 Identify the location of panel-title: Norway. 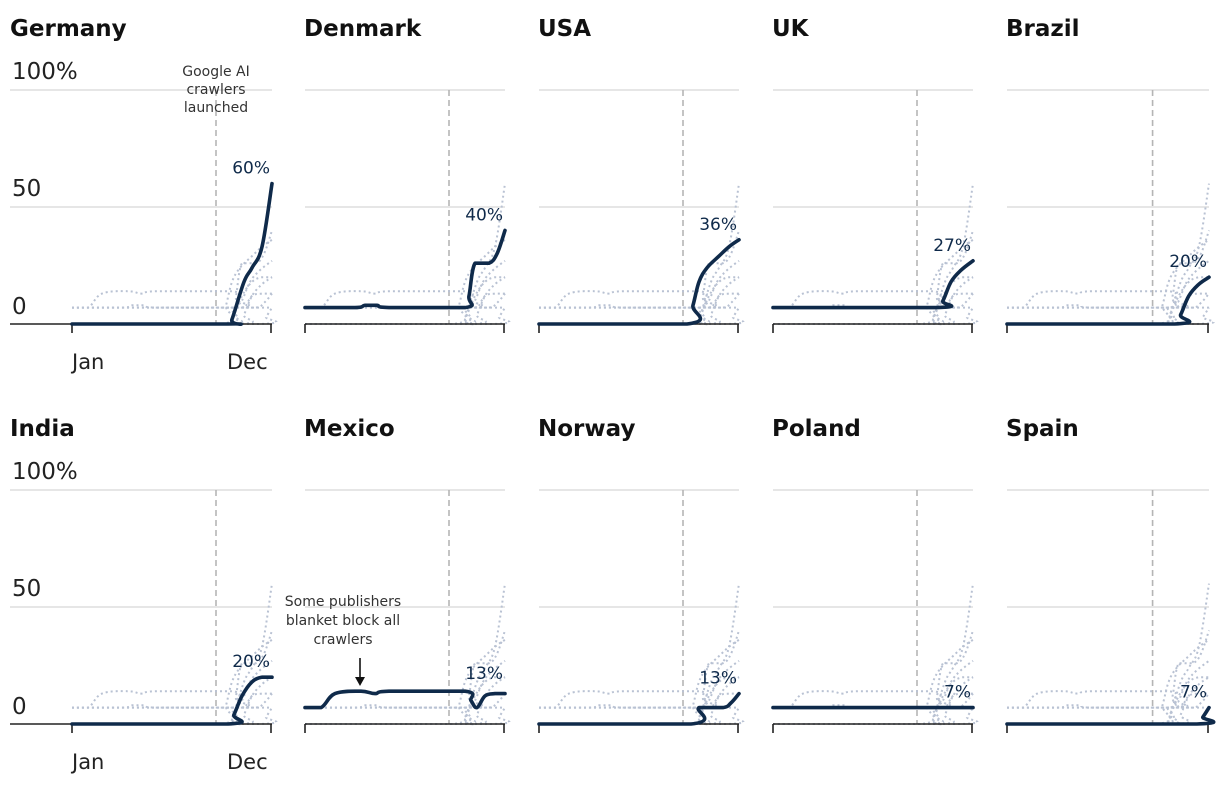
(586, 429).